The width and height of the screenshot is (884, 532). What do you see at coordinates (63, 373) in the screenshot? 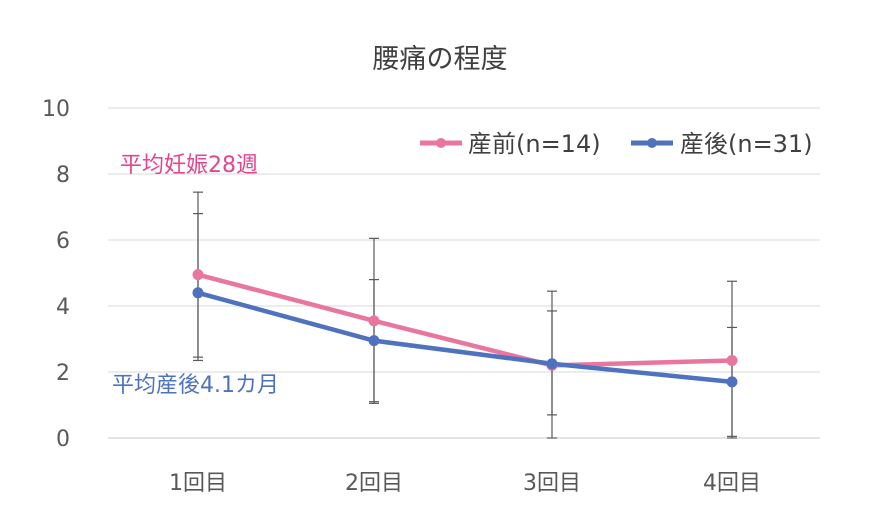
I see `y-tick-label: 2` at bounding box center [63, 373].